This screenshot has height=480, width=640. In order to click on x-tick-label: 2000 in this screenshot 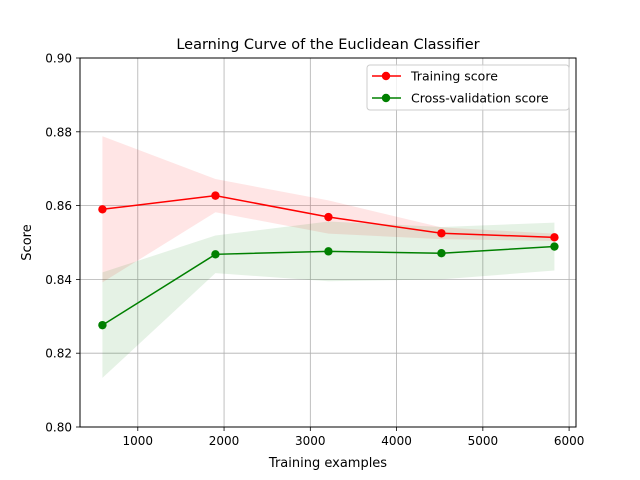, I will do `click(224, 441)`.